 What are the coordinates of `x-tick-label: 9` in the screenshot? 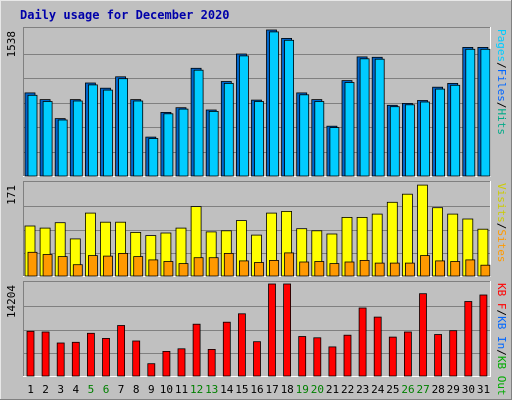 It's located at (151, 389).